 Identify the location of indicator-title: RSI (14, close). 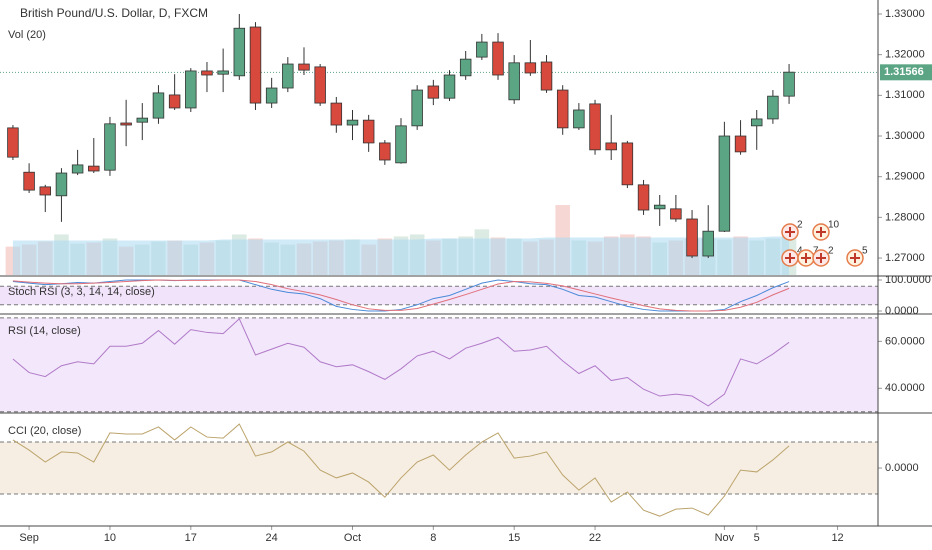
(44, 331).